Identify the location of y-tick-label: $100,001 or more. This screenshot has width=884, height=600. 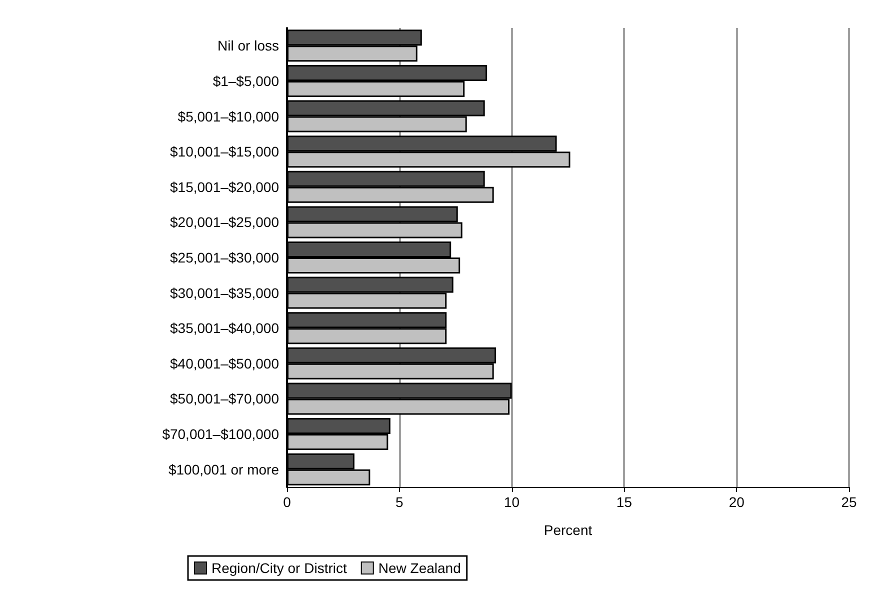
(224, 469).